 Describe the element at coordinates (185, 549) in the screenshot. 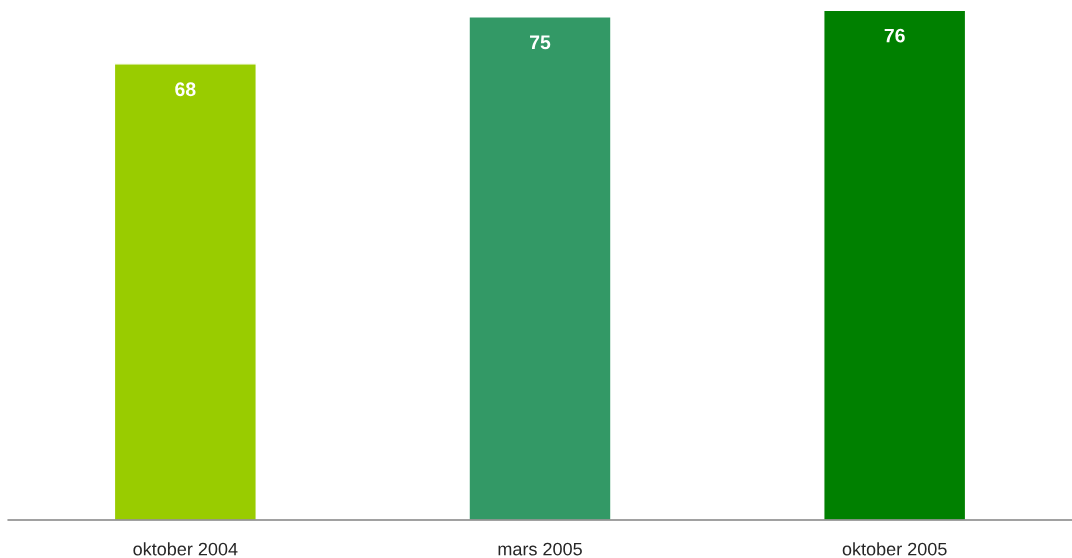

I see `x-tick-label: oktober 2004` at that location.